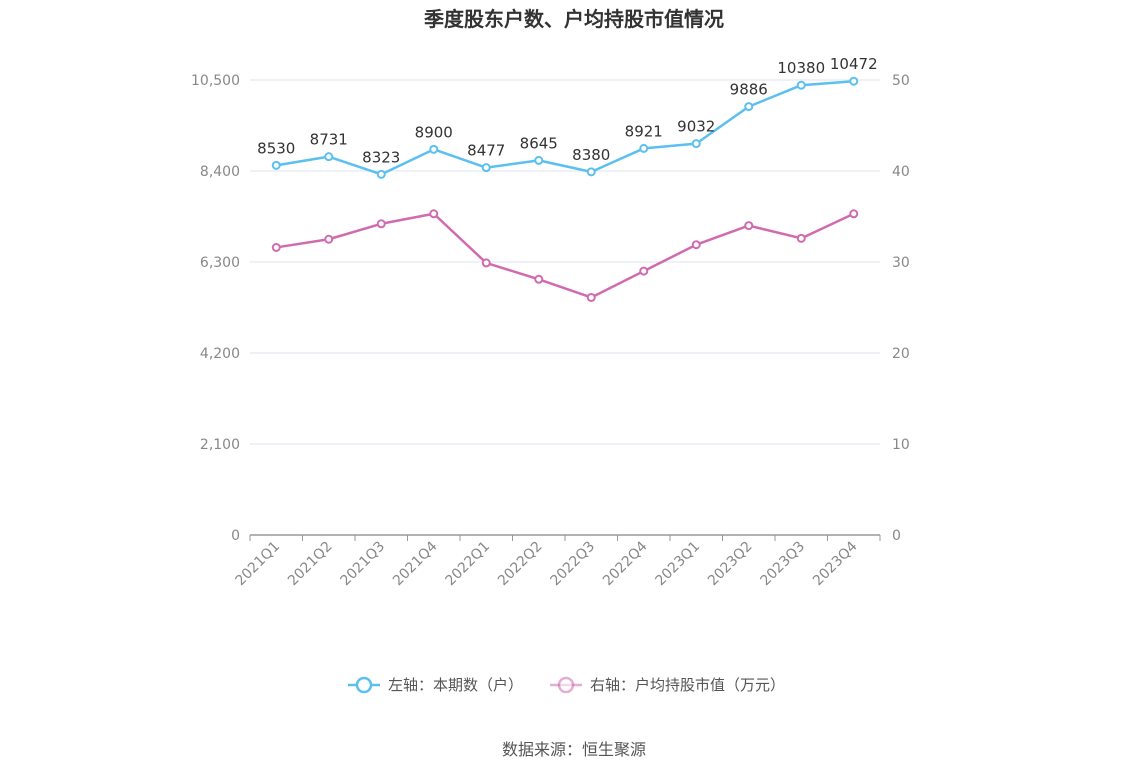 This screenshot has height=776, width=1148. I want to click on x-axis-tick-label: 2023Q2, so click(730, 564).